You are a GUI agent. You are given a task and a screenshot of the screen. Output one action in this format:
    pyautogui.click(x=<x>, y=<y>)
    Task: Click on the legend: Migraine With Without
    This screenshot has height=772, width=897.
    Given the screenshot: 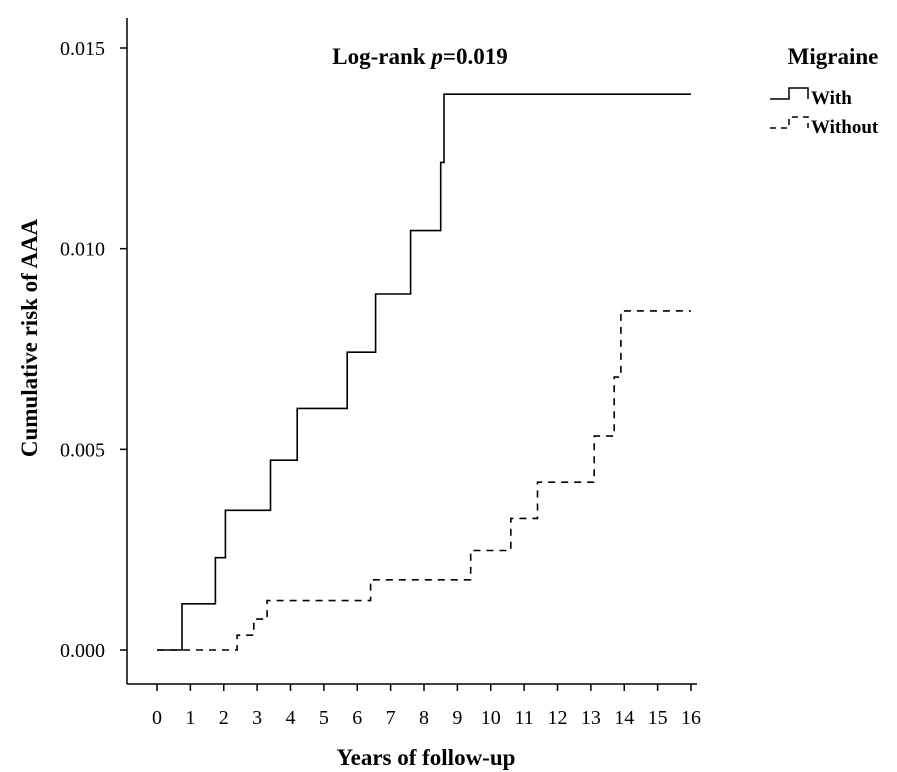 What is the action you would take?
    pyautogui.click(x=824, y=91)
    